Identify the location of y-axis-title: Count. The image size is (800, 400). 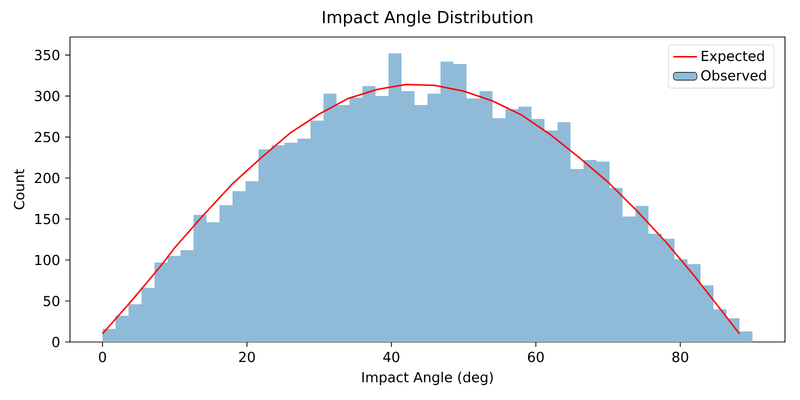
(19, 189).